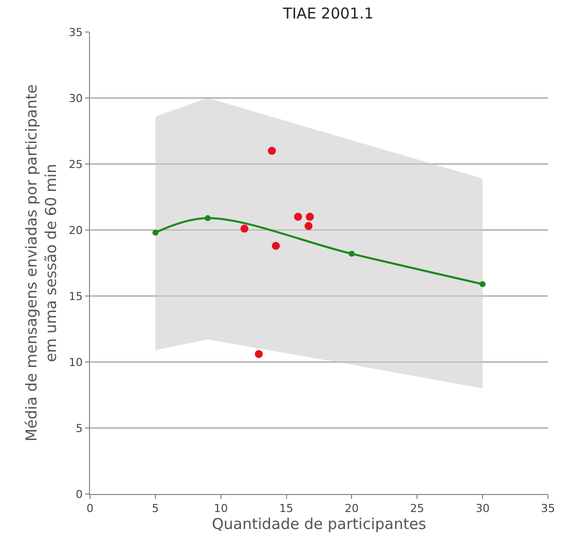 The height and width of the screenshot is (546, 566). I want to click on x-tick-label: 35, so click(548, 509).